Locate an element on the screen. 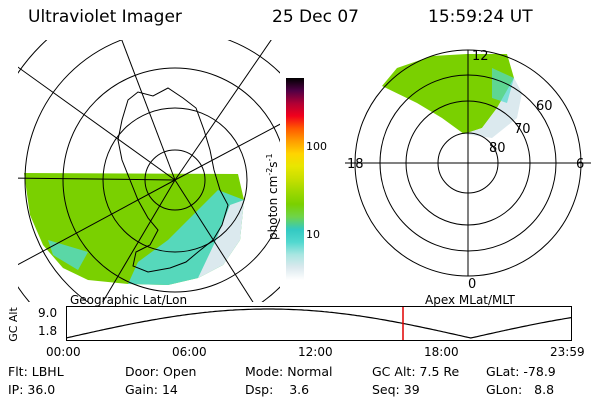 The image size is (600, 400). mlt-label-6: 6 is located at coordinates (580, 164).